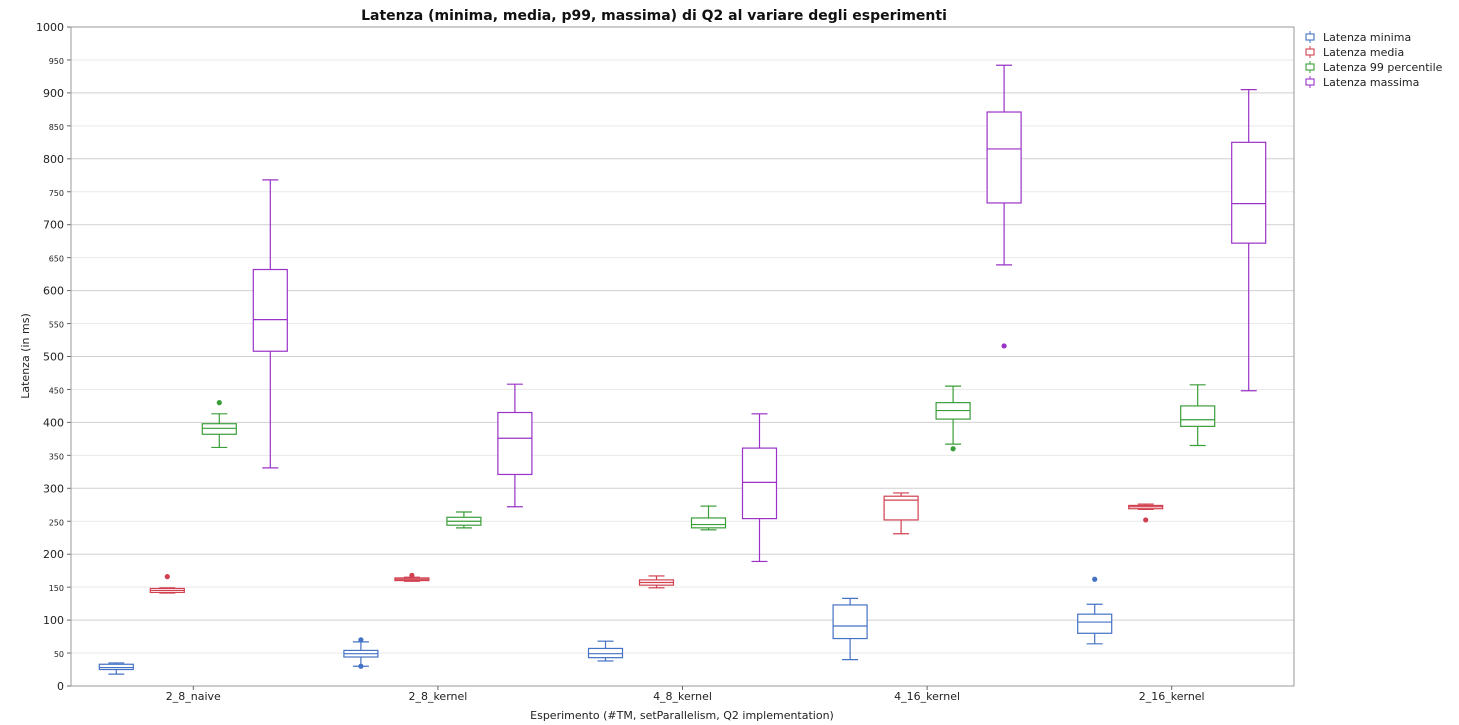 Image resolution: width=1459 pixels, height=725 pixels. I want to click on box-latenza-99-percentile-2_8_naive, so click(219, 424).